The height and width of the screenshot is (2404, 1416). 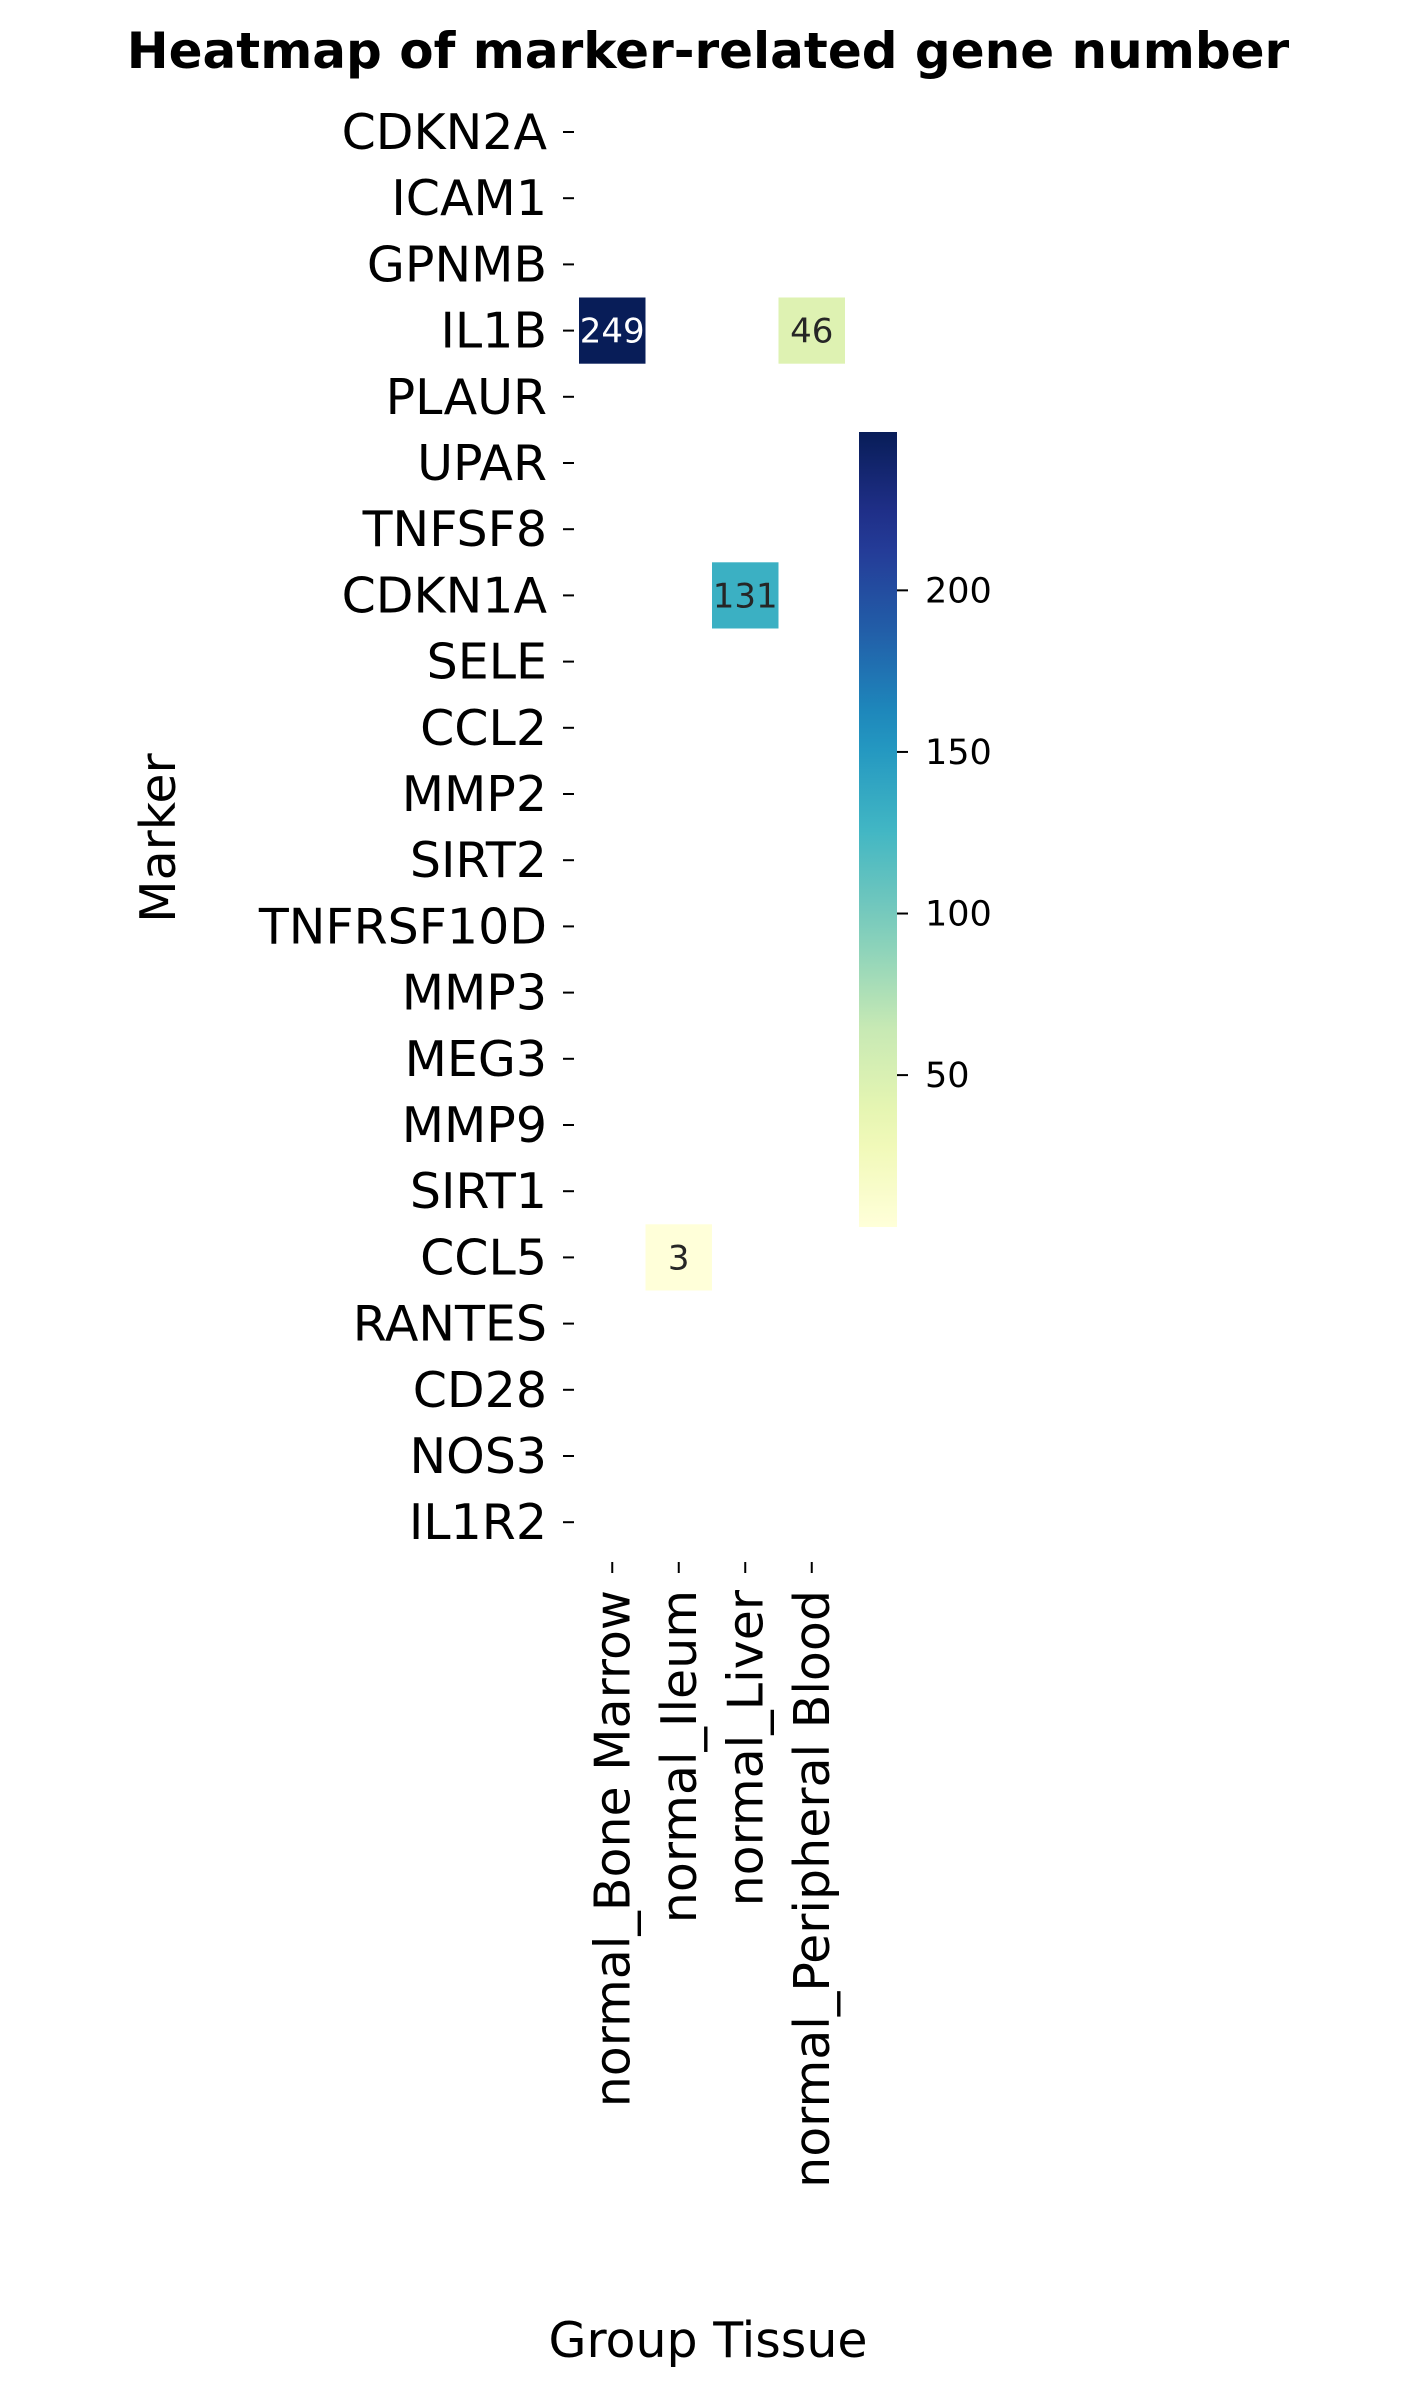 I want to click on colorbar-gradient, so click(x=878, y=829).